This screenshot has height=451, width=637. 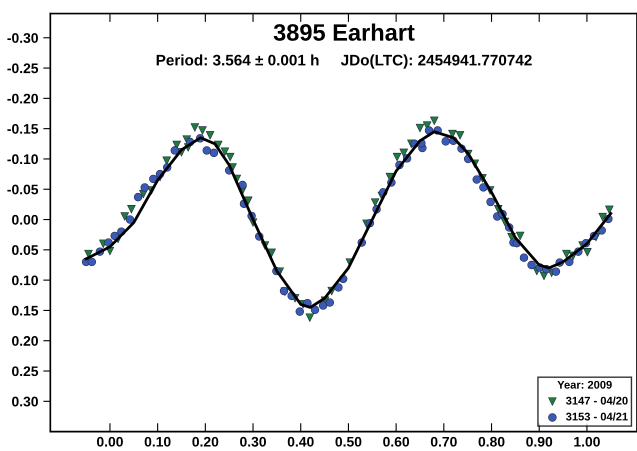 What do you see at coordinates (597, 400) in the screenshot?
I see `legend-label: 3147 - 04/20` at bounding box center [597, 400].